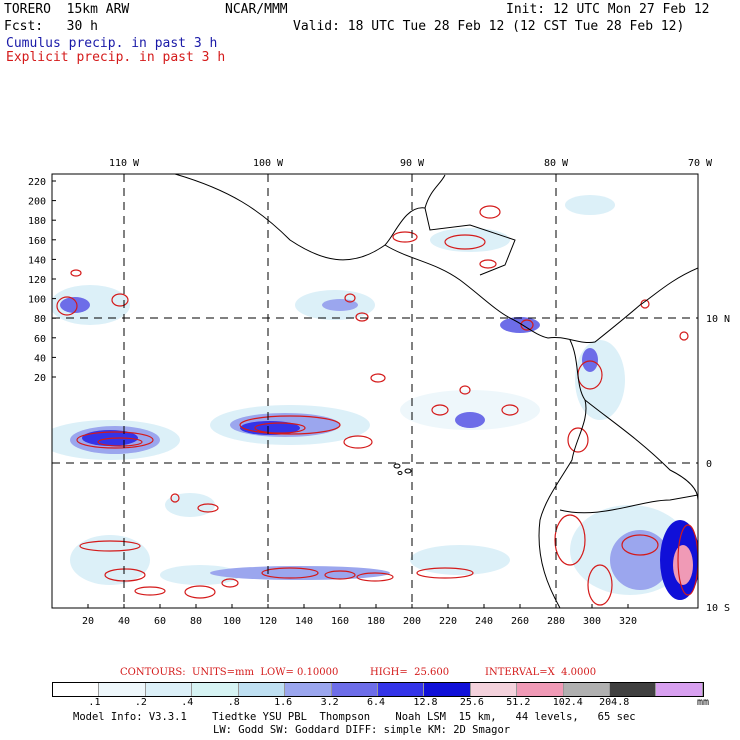  What do you see at coordinates (425, 702) in the screenshot?
I see `colorbar-label: 12.8` at bounding box center [425, 702].